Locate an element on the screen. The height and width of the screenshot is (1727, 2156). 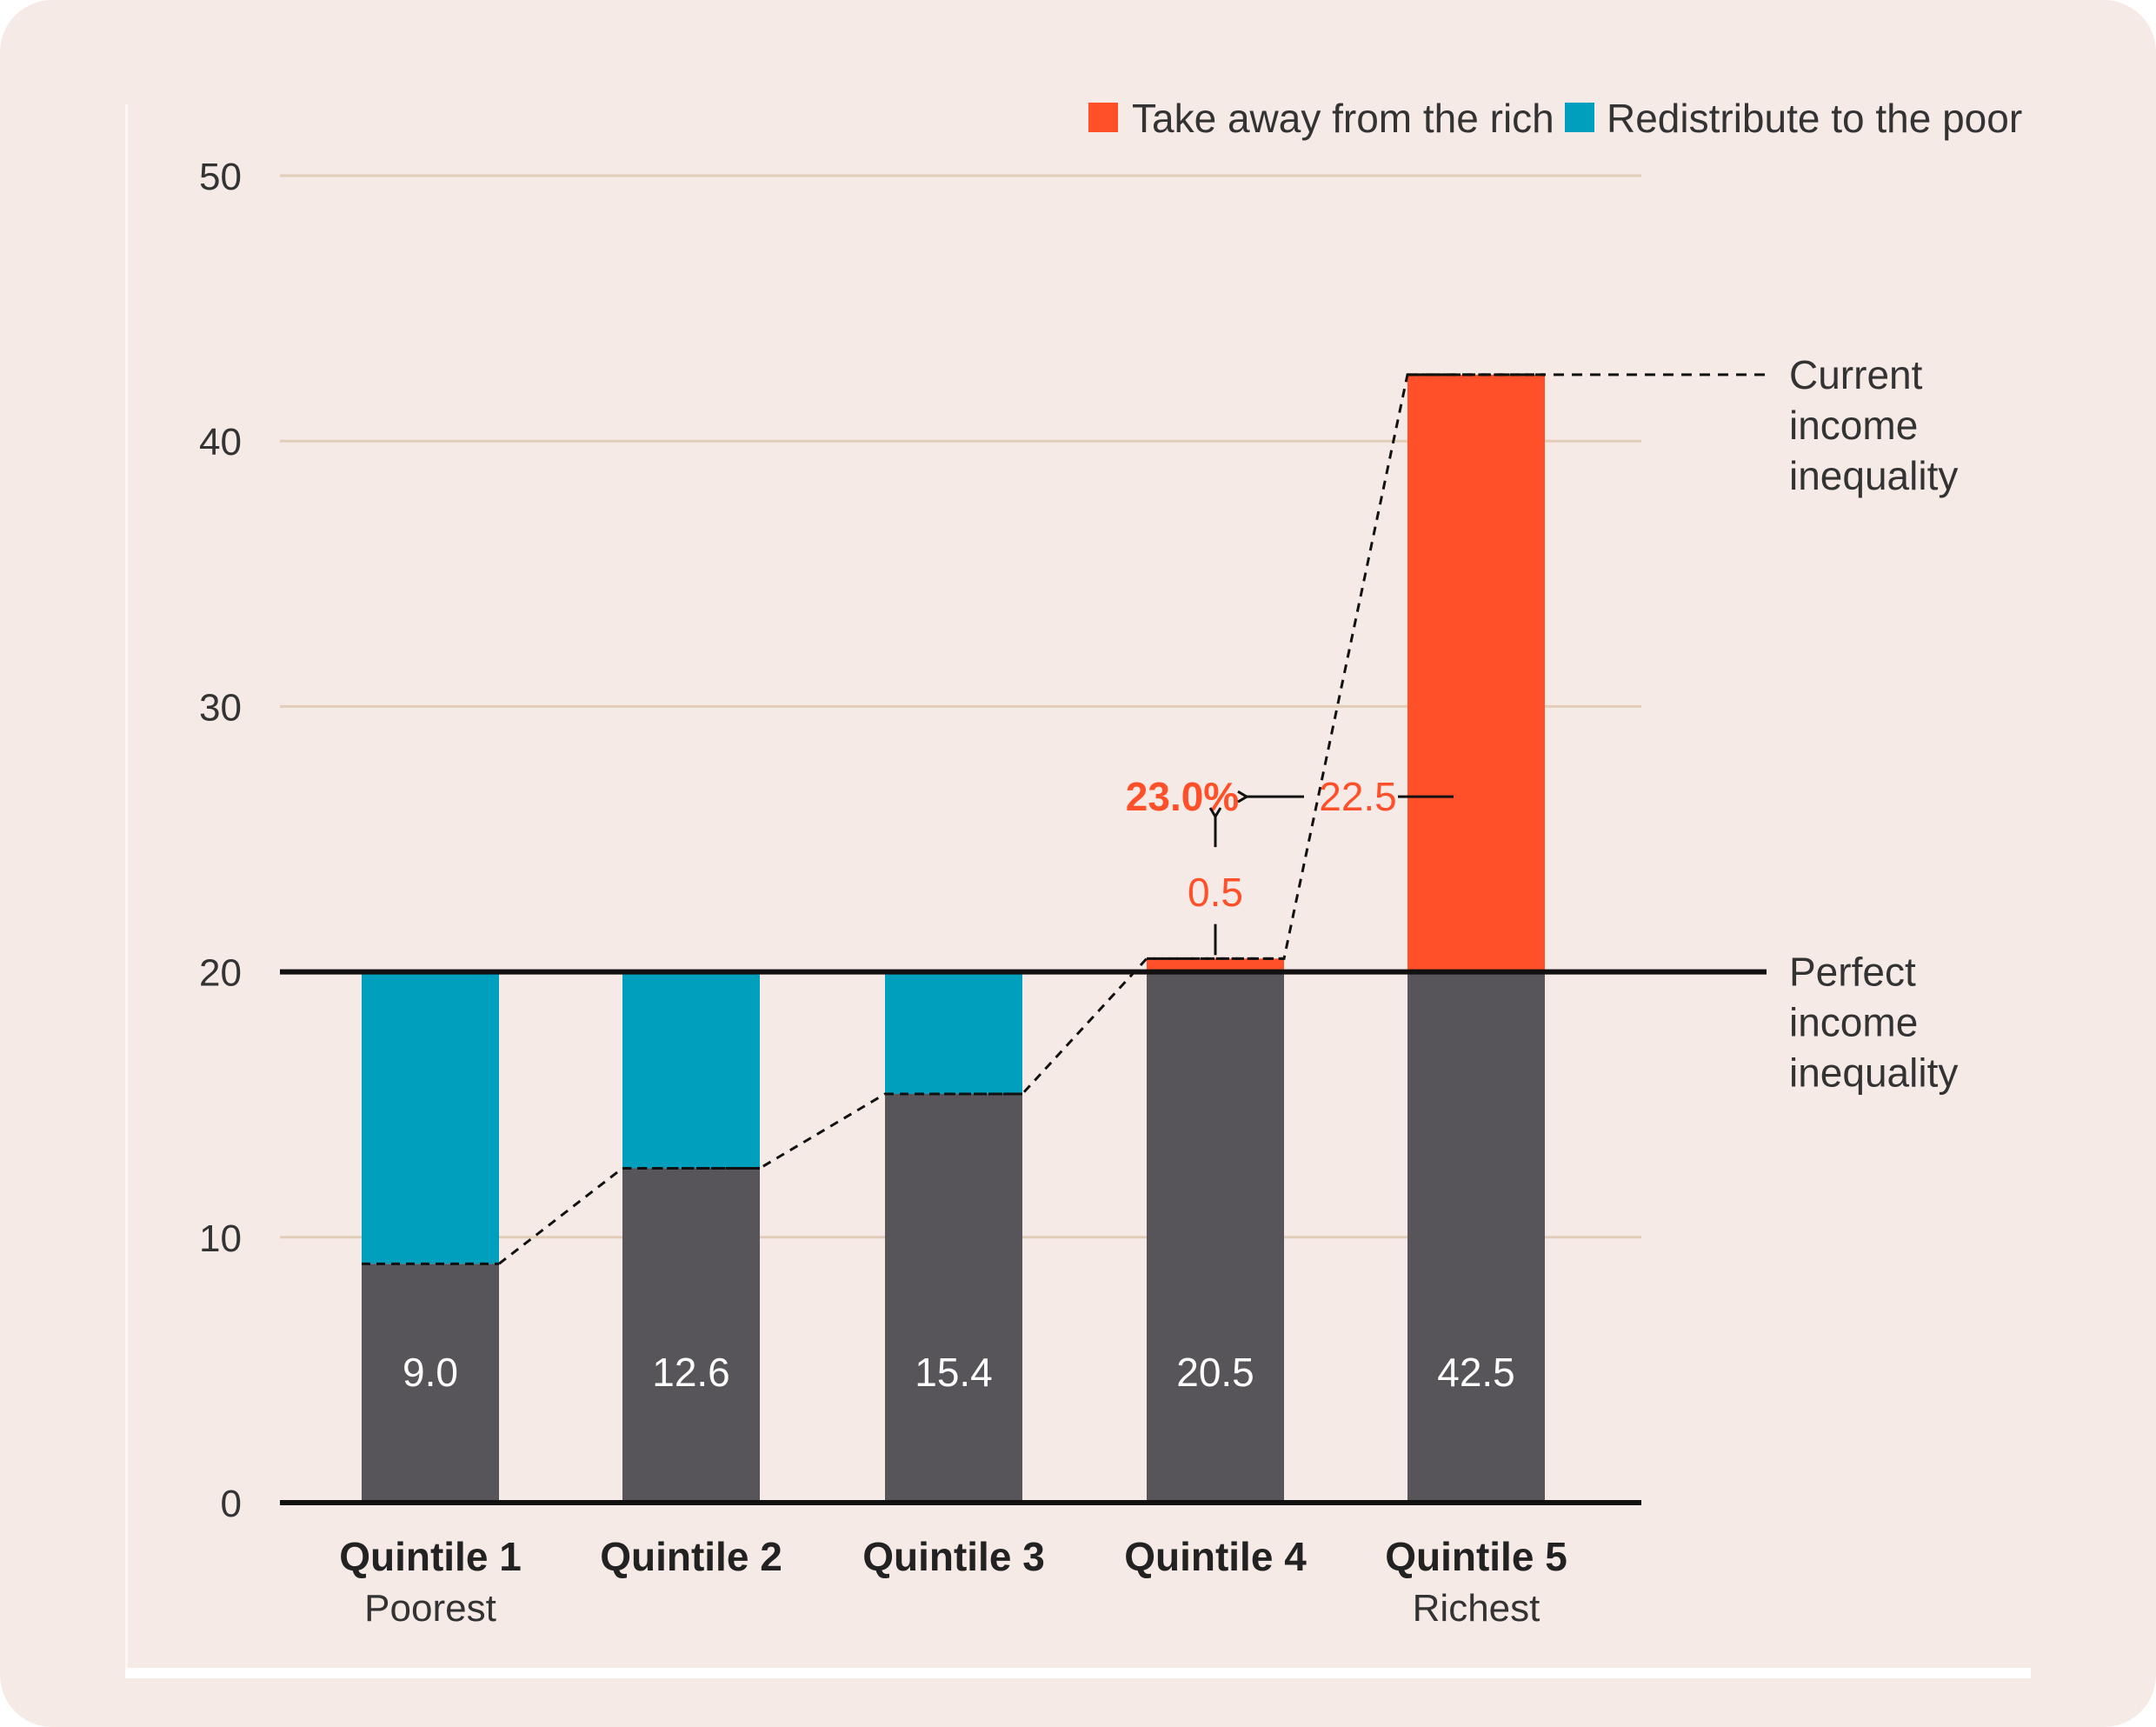
y-tick-label-30: 30 is located at coordinates (221, 707).